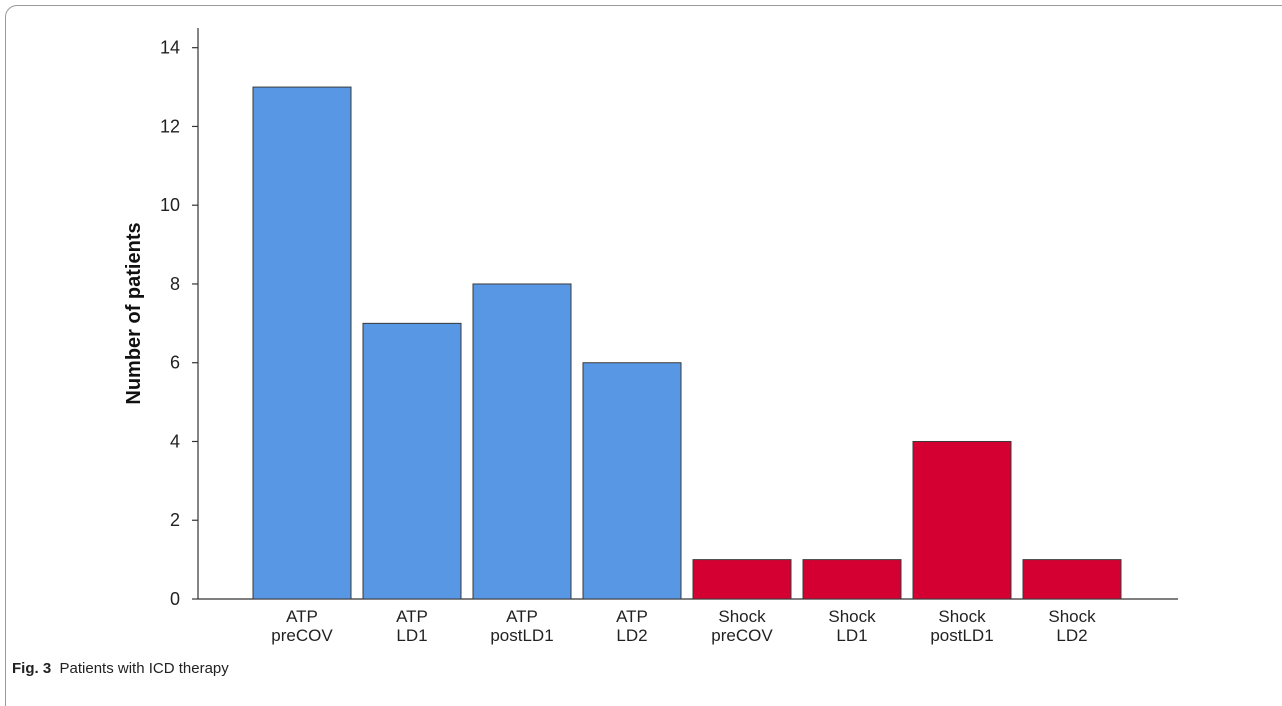 The height and width of the screenshot is (706, 1282). Describe the element at coordinates (175, 441) in the screenshot. I see `y-tick-label: 4` at that location.